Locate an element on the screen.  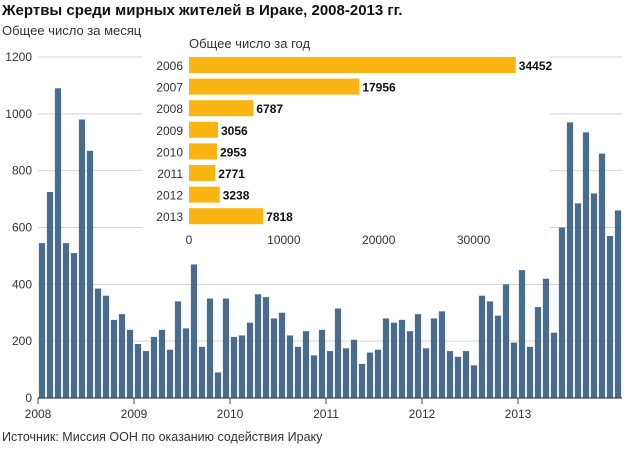
inset-category-label: 2011 is located at coordinates (170, 174).